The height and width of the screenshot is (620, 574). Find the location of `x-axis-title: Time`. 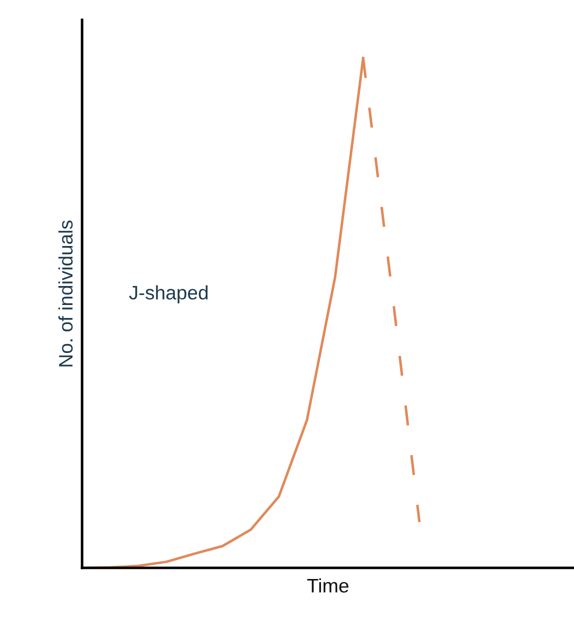

x-axis-title: Time is located at coordinates (327, 585).